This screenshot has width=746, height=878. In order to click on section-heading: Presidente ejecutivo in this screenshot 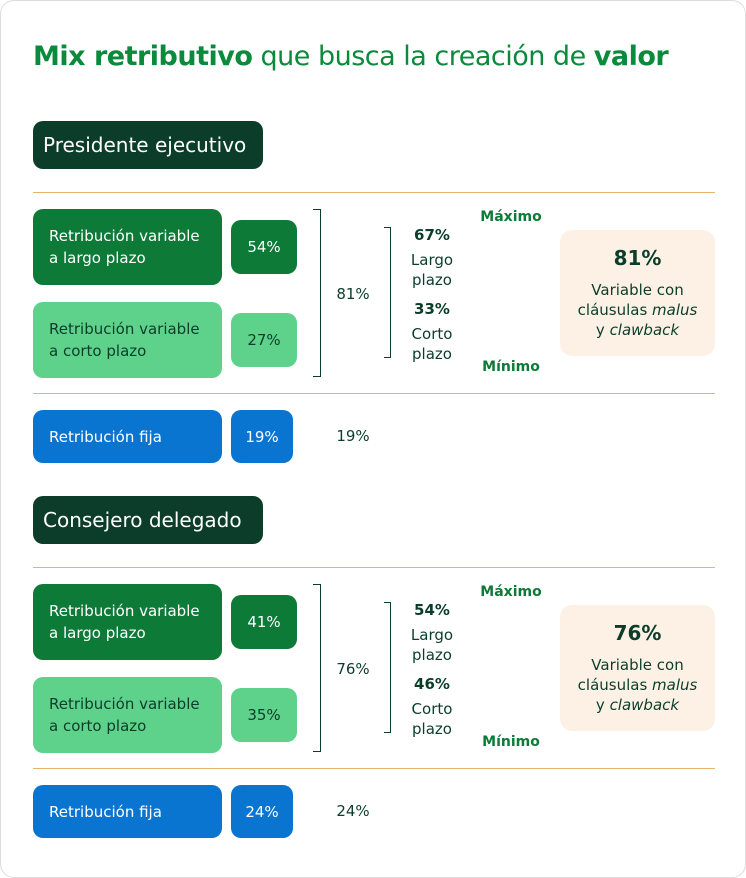, I will do `click(148, 145)`.